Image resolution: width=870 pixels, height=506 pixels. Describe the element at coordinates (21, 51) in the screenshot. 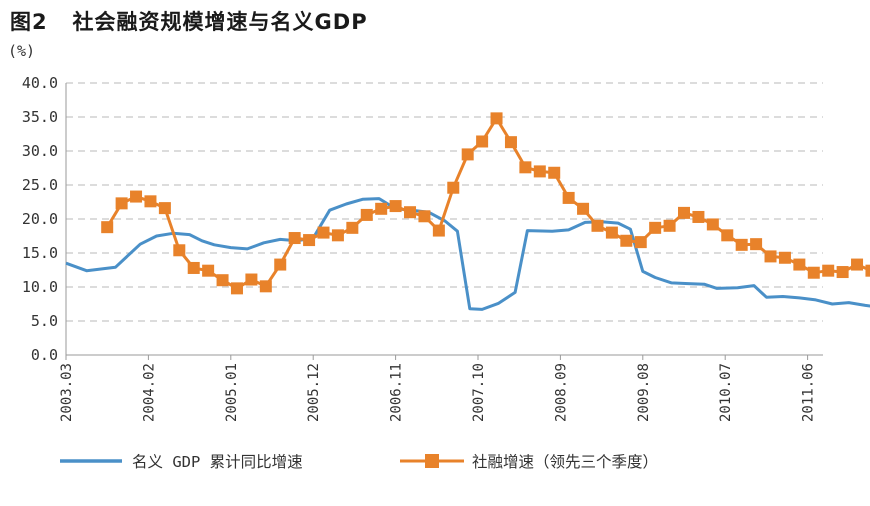

I see `y-axis-label: (%)` at that location.